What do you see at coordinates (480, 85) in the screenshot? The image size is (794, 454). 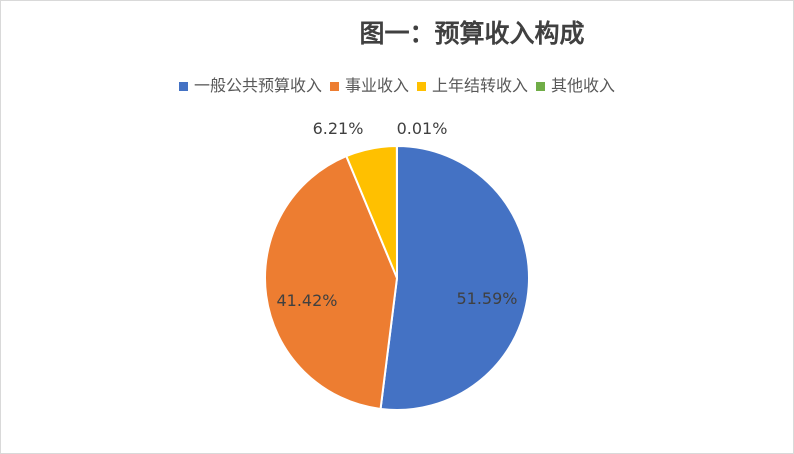 I see `legend-label: 上年结转收入` at bounding box center [480, 85].